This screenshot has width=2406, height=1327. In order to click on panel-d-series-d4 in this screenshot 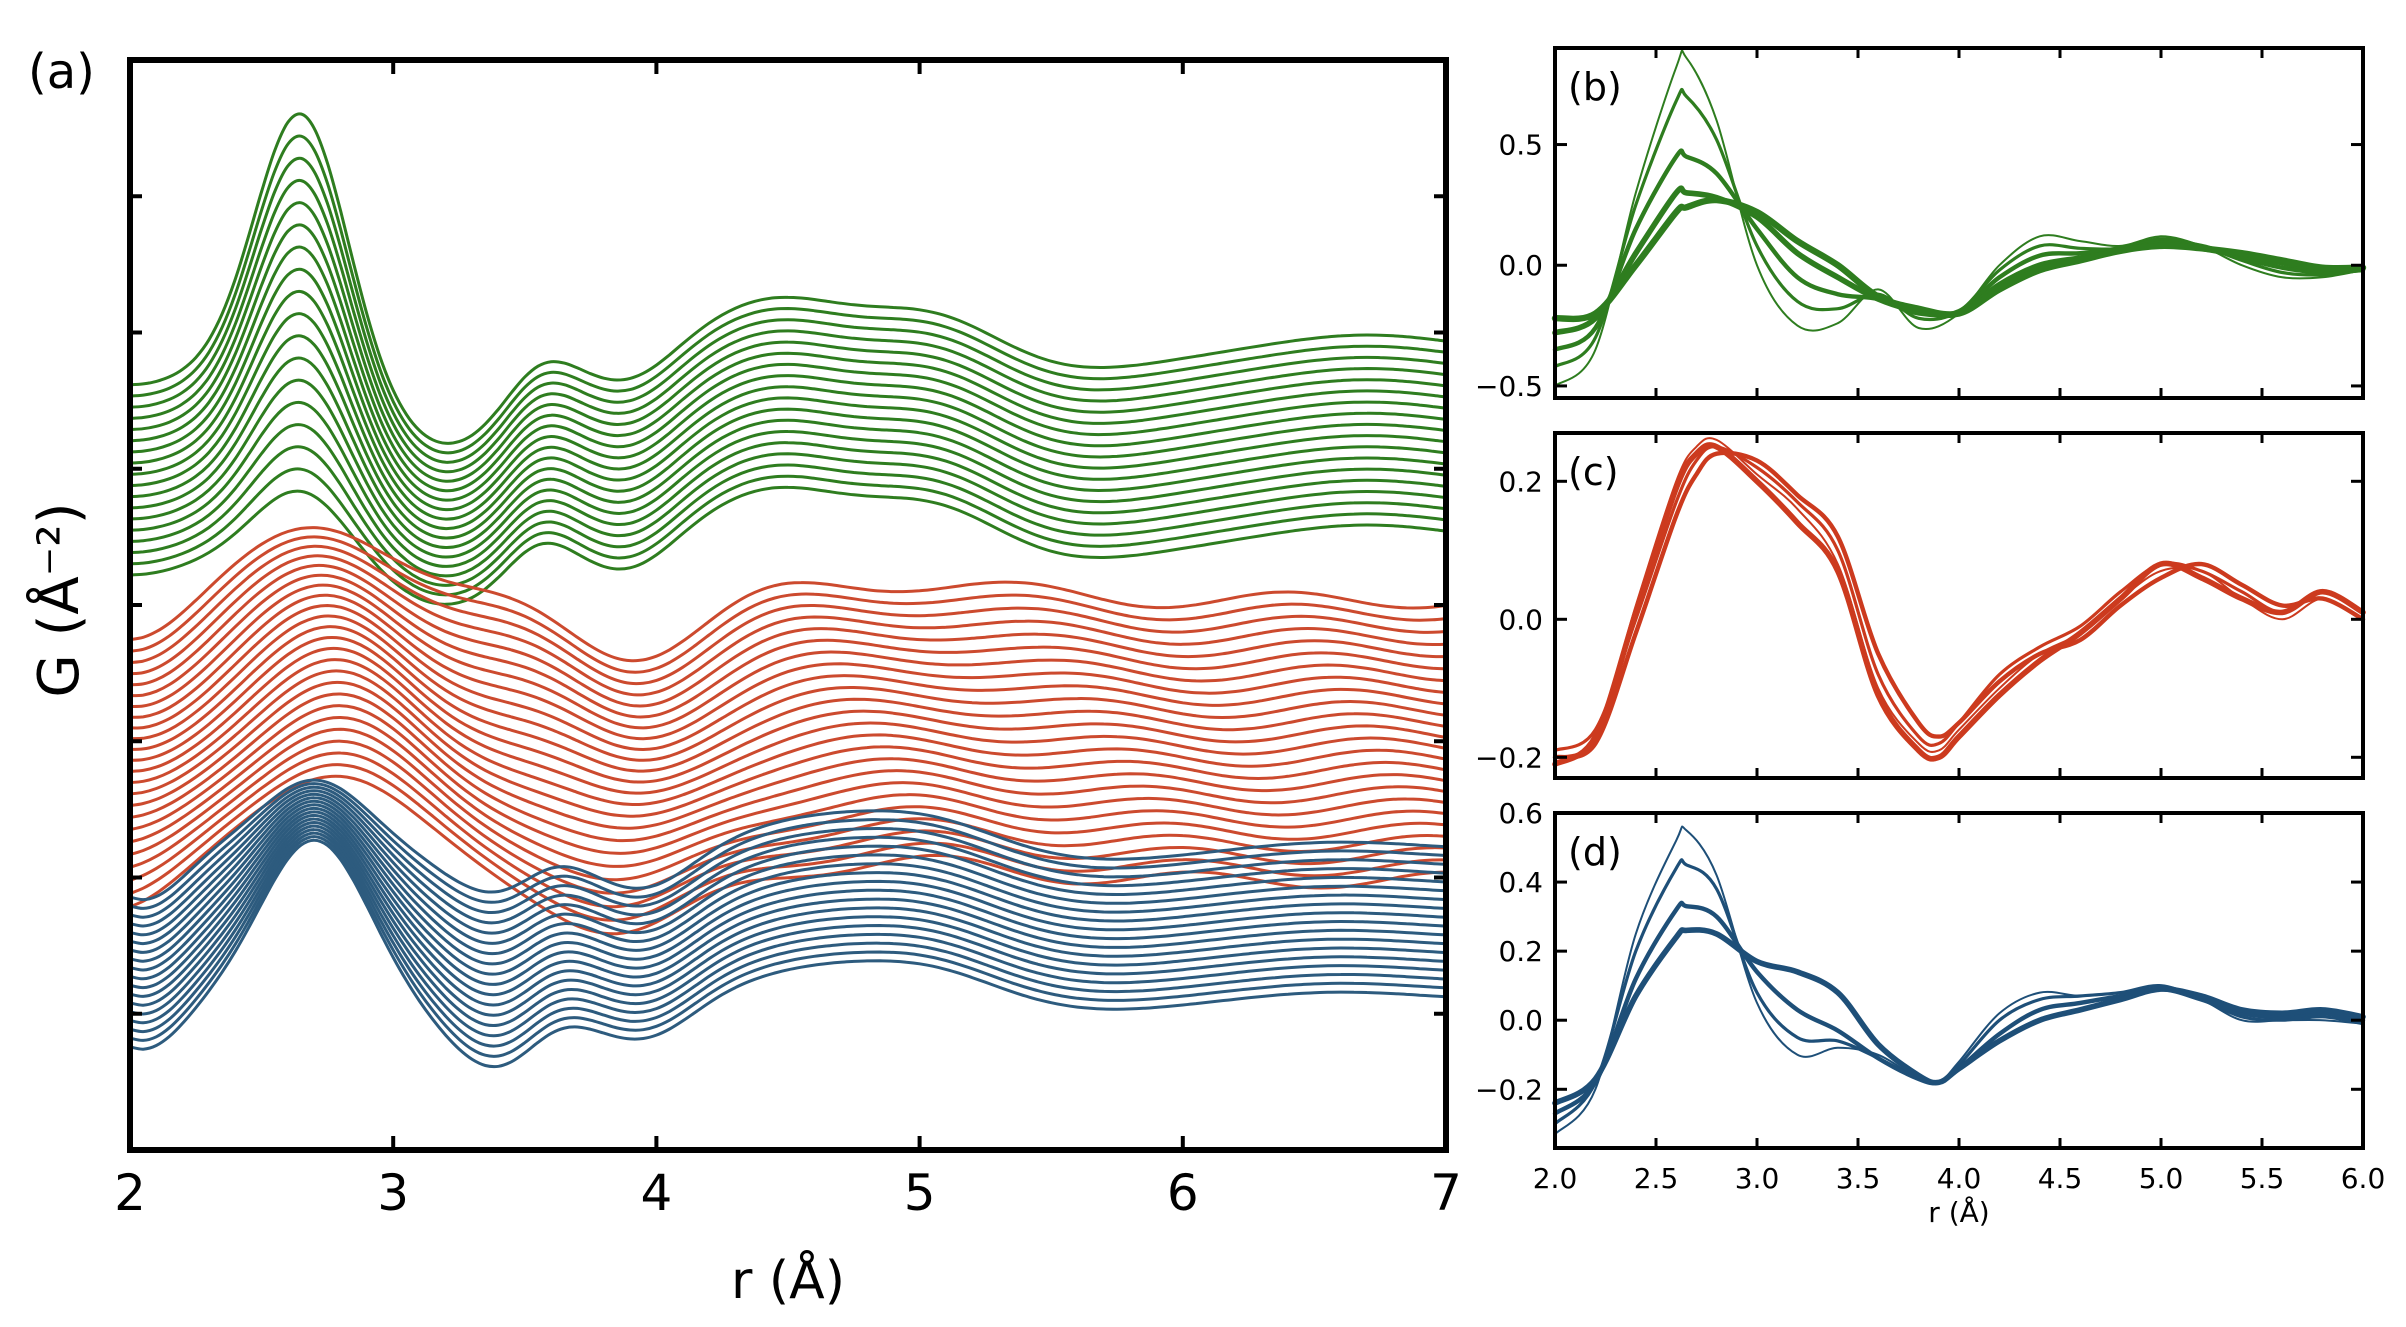, I will do `click(1959, 1016)`.